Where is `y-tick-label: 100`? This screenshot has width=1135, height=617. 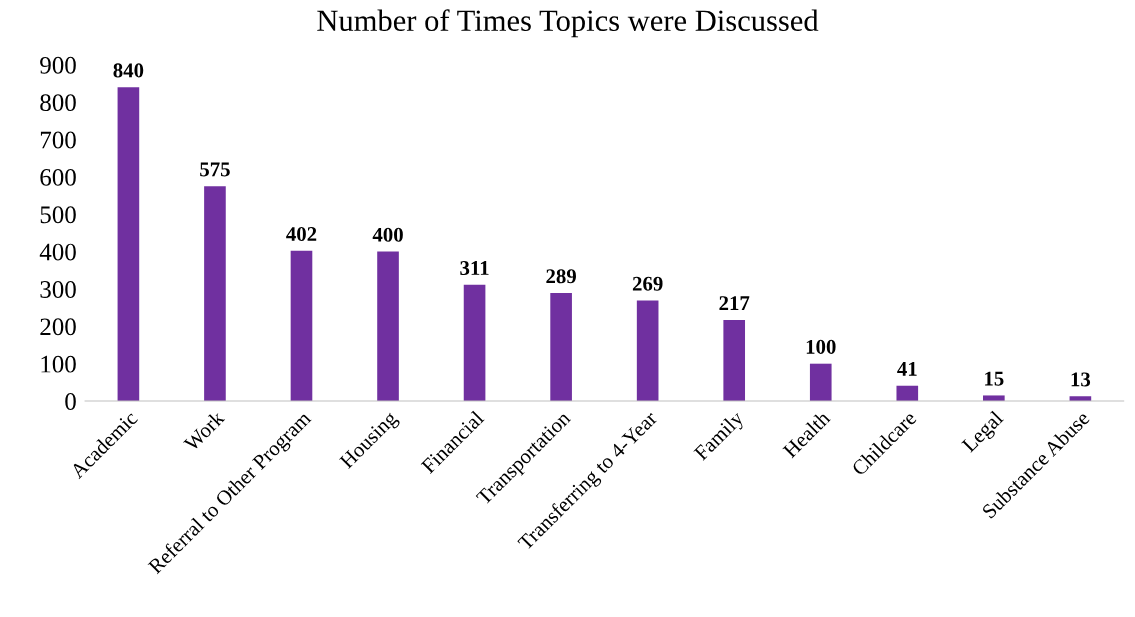 y-tick-label: 100 is located at coordinates (58, 364).